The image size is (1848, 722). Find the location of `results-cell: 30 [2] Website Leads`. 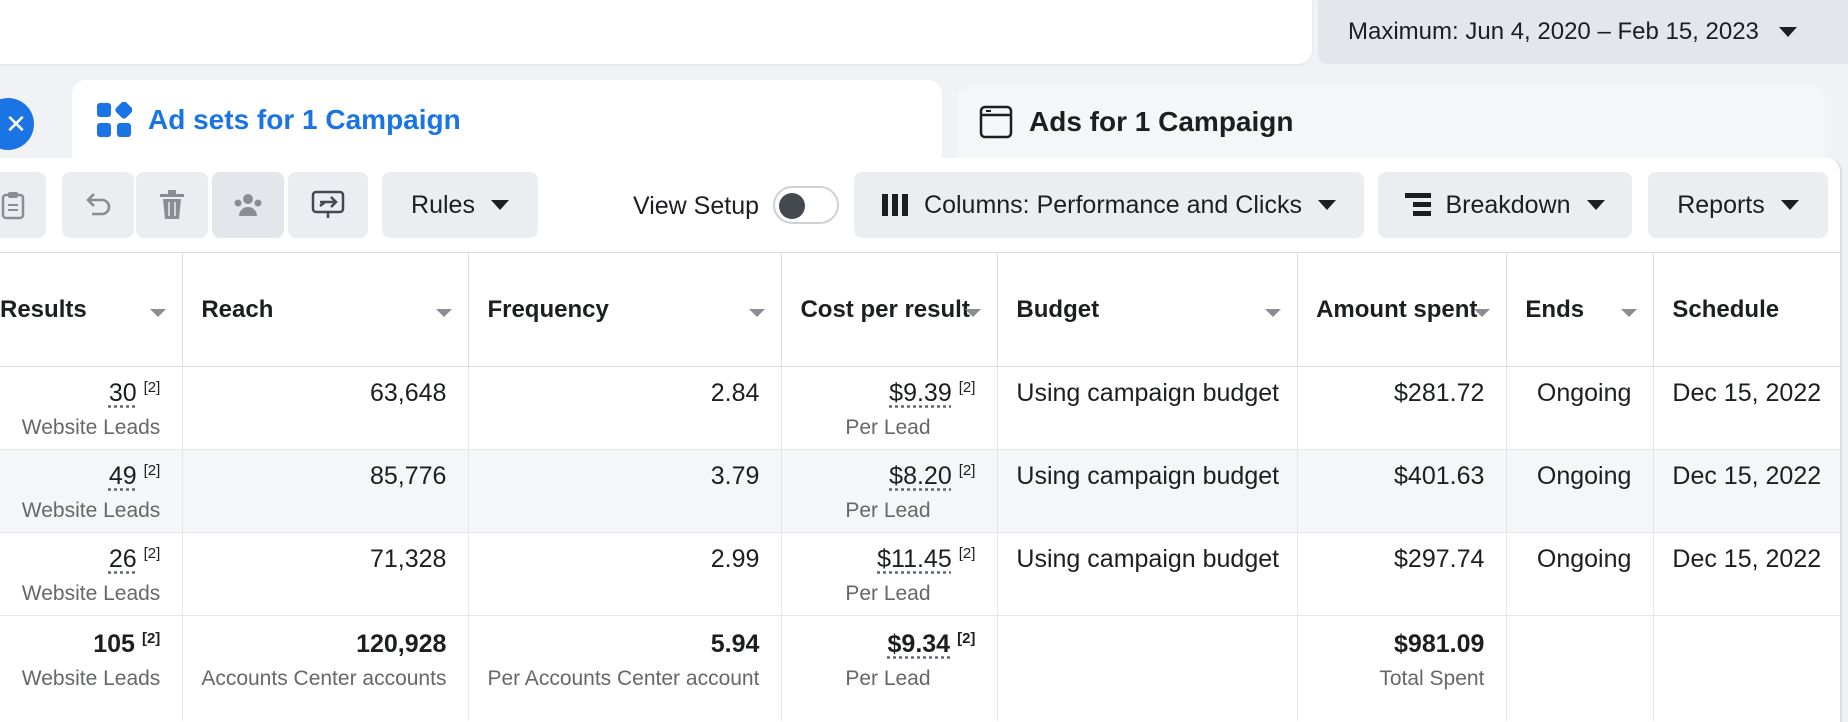

results-cell: 30 [2] Website Leads is located at coordinates (92, 408).